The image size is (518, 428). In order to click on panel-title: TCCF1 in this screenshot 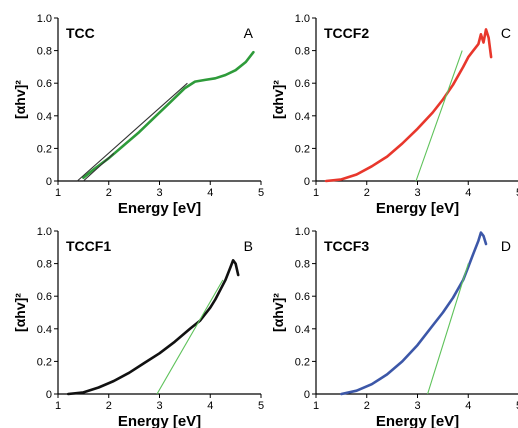, I will do `click(88, 246)`.